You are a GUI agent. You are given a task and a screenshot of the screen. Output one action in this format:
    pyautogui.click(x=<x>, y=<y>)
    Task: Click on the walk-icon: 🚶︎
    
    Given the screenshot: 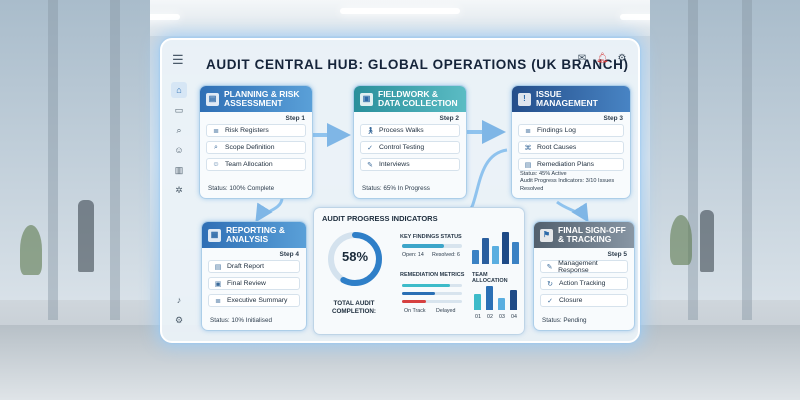 What is the action you would take?
    pyautogui.click(x=370, y=131)
    